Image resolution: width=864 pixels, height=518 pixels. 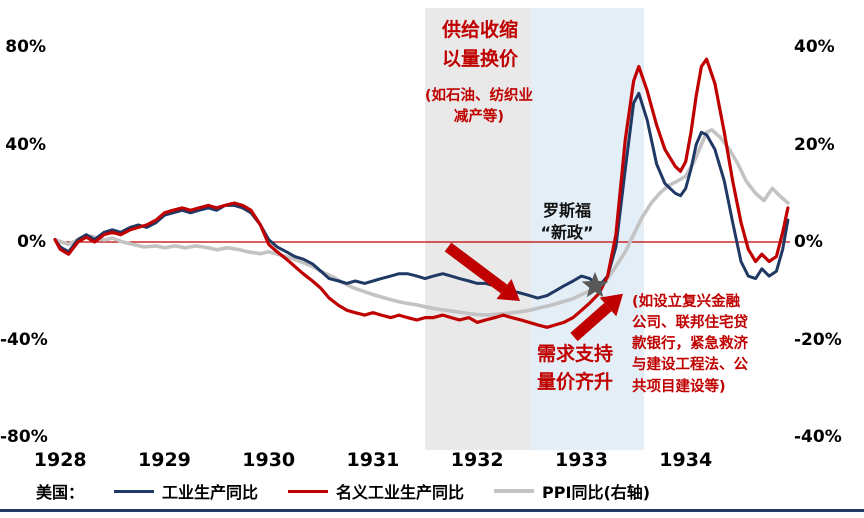 I want to click on demand-arrow-icon-head, so click(x=611, y=305).